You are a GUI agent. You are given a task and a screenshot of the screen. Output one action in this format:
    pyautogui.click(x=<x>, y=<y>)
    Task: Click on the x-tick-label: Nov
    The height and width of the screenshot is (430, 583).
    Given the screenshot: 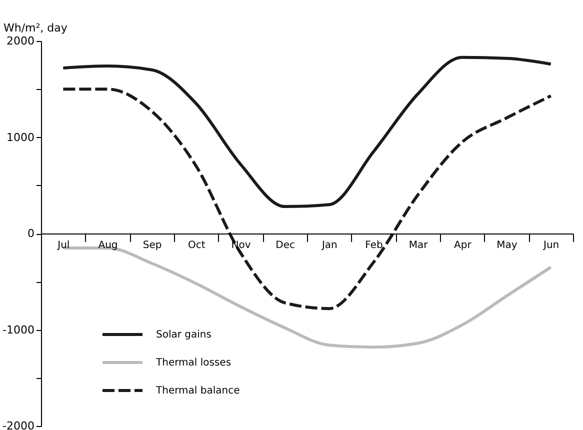 What is the action you would take?
    pyautogui.click(x=241, y=245)
    